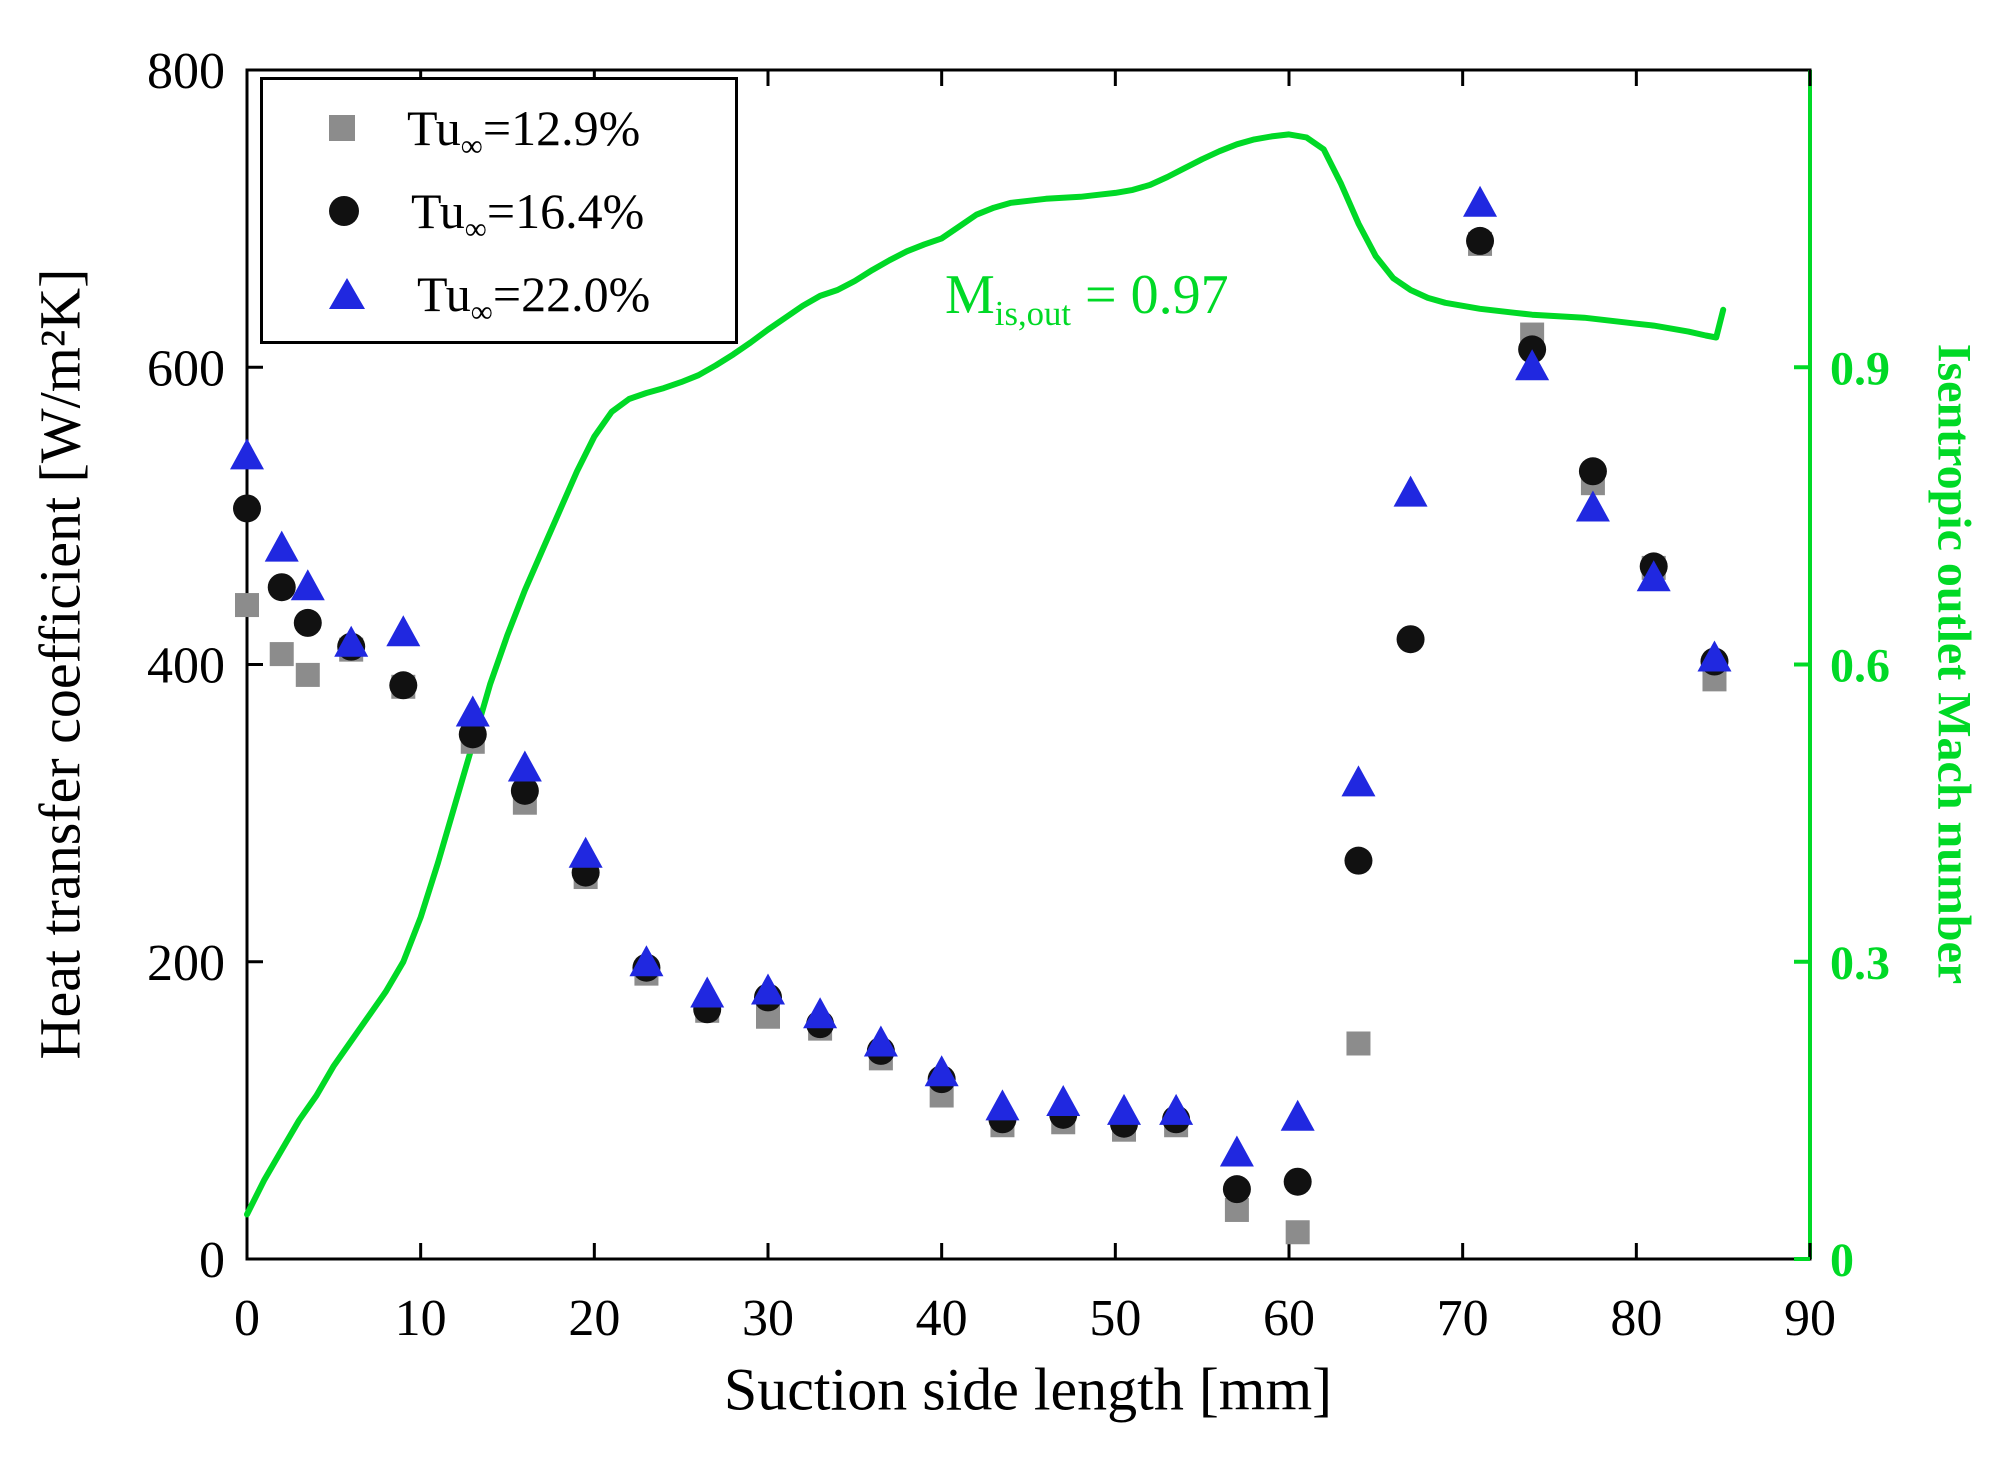  I want to click on left-axis-title: Heat transfer coefficient [W/m²K], so click(60, 664).